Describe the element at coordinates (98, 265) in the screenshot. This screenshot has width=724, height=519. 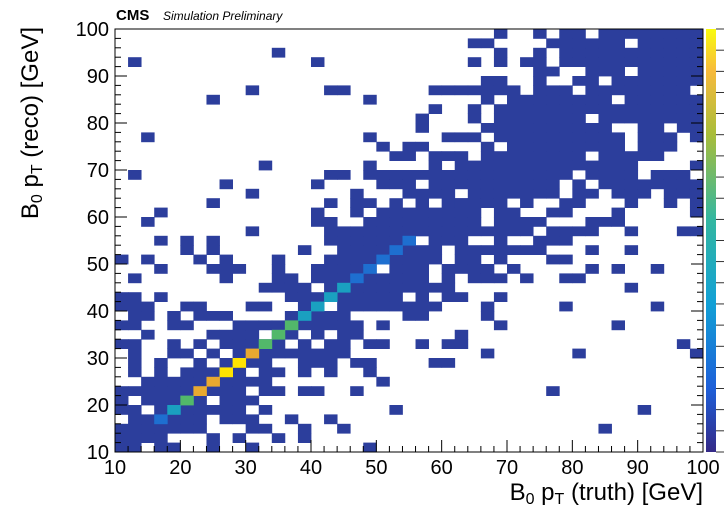
I see `y-tick-label: 50` at that location.